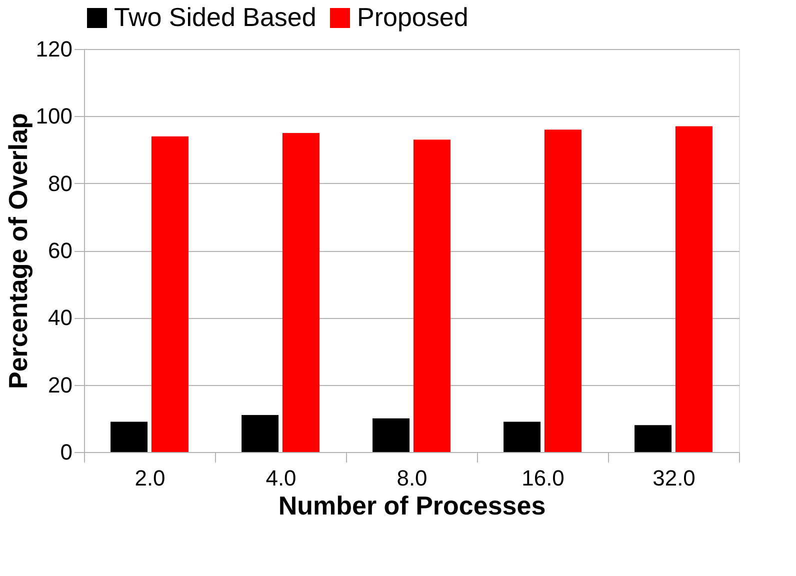  I want to click on y-axis-title: Percentage of Overlap, so click(17, 251).